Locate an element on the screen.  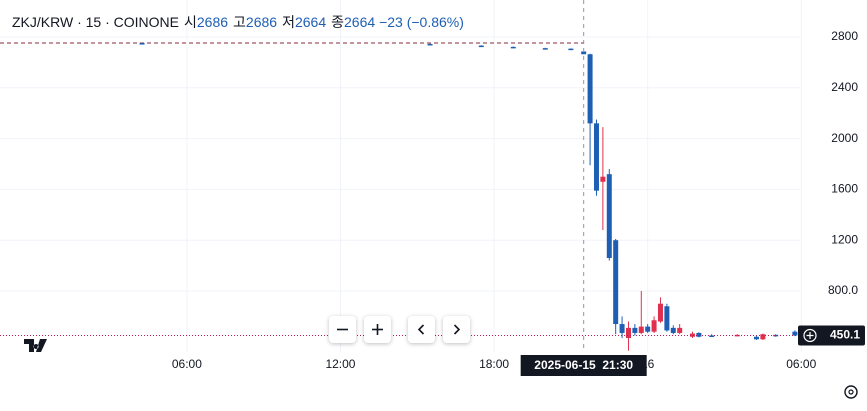
scroll-right-button is located at coordinates (456, 329).